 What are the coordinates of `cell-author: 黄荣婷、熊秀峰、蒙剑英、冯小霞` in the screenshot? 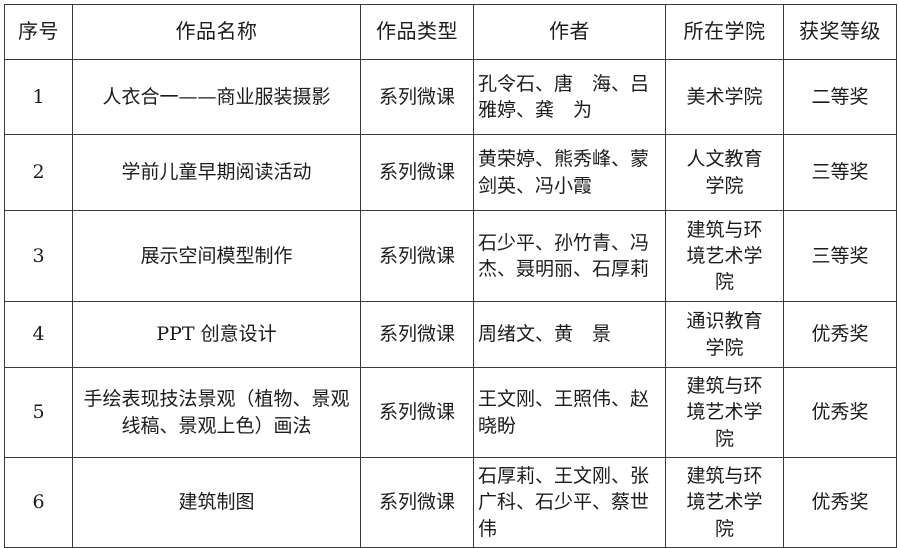 It's located at (569, 172).